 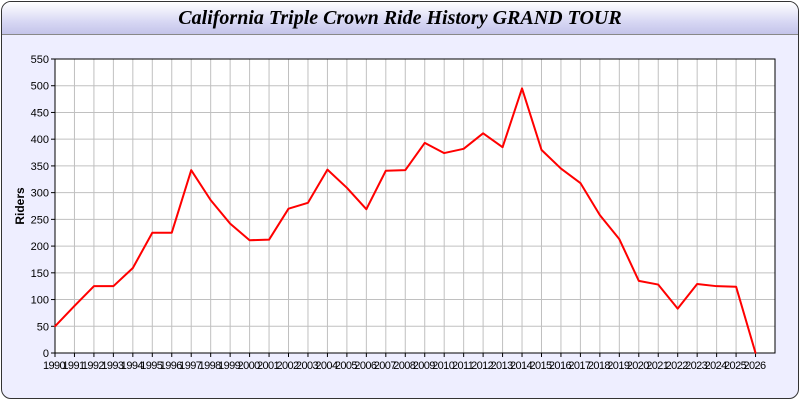 I want to click on x-tick-label: 1997, so click(x=190, y=366).